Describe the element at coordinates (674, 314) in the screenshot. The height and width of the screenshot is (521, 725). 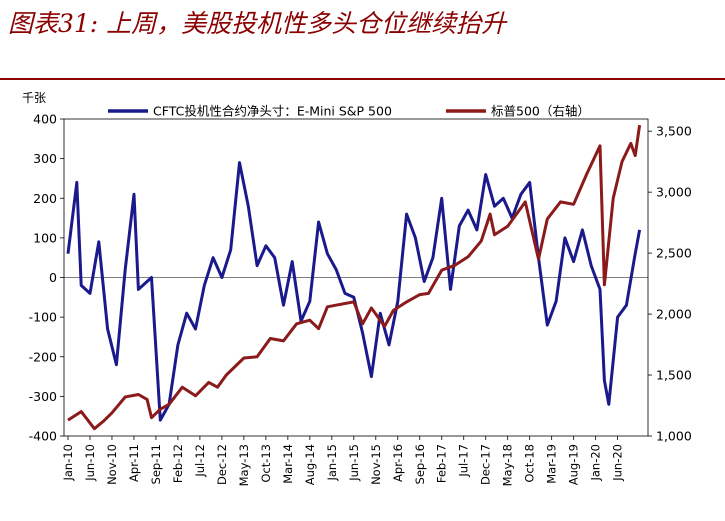
I see `right-tick-label: 2,000` at that location.